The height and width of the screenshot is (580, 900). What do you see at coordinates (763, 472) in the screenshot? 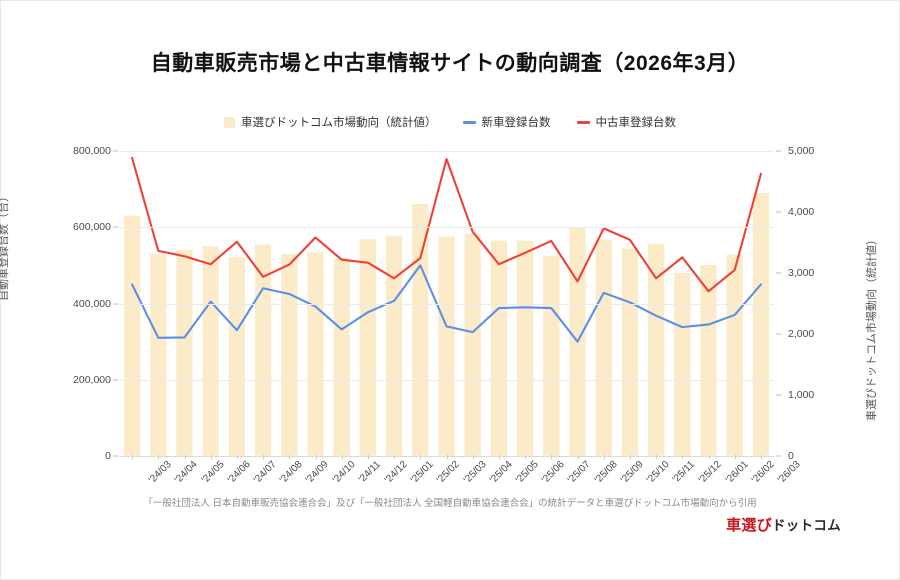
I see `x-axis-label: '26/02` at bounding box center [763, 472].